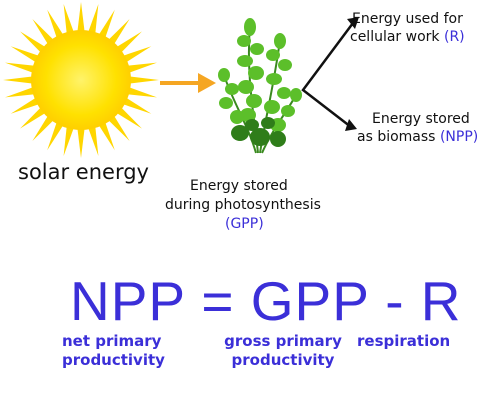 The image size is (500, 419). Describe the element at coordinates (407, 19) in the screenshot. I see `energy-used-label-line1: Energy used for` at that location.